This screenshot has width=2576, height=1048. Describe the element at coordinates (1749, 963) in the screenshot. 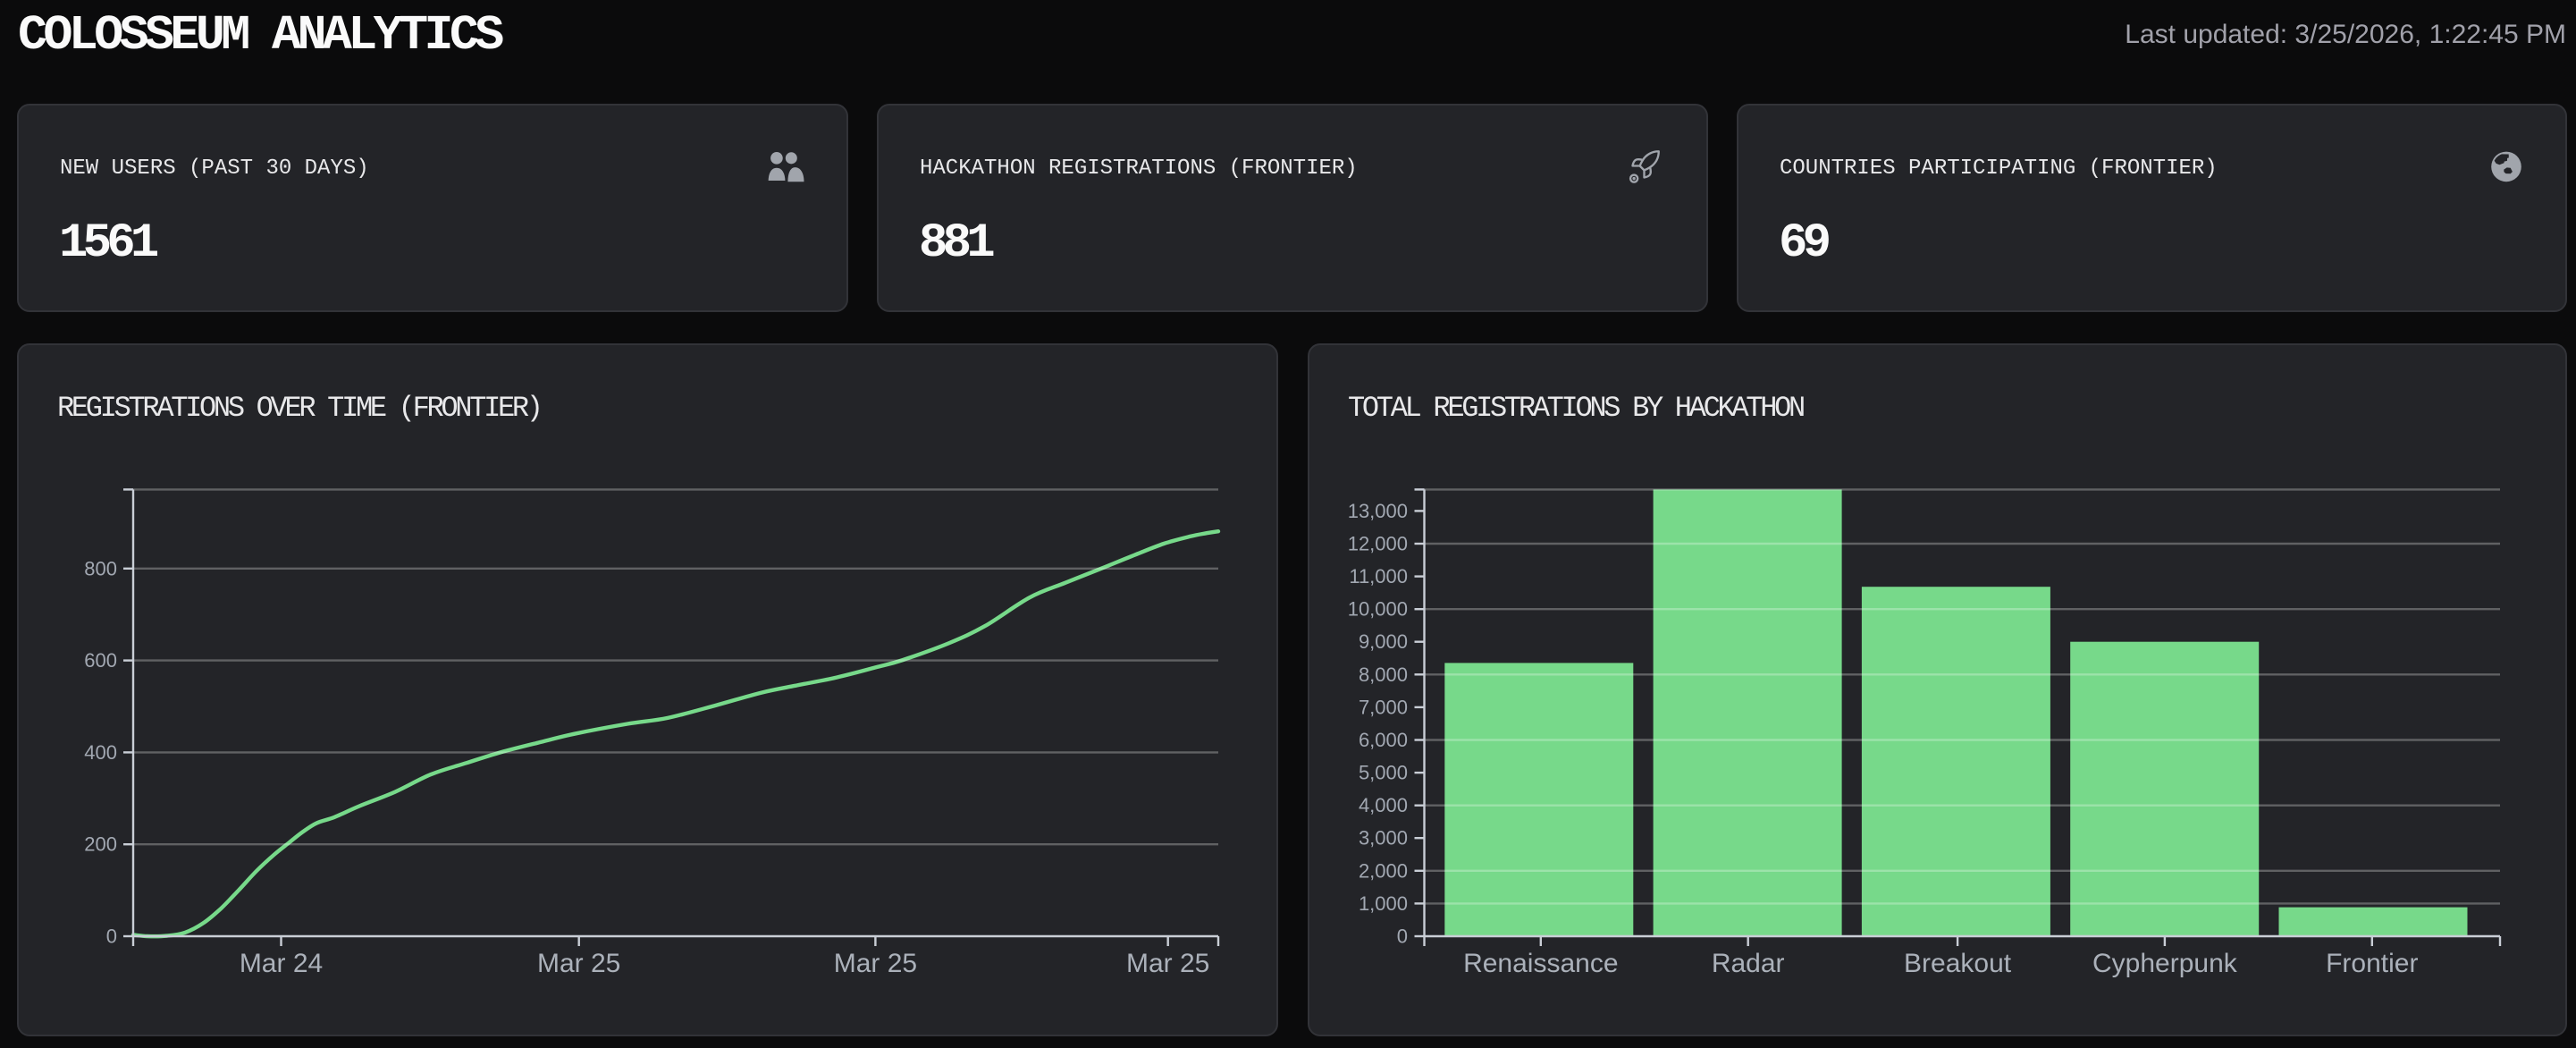

I see `svg-text: Radar` at that location.